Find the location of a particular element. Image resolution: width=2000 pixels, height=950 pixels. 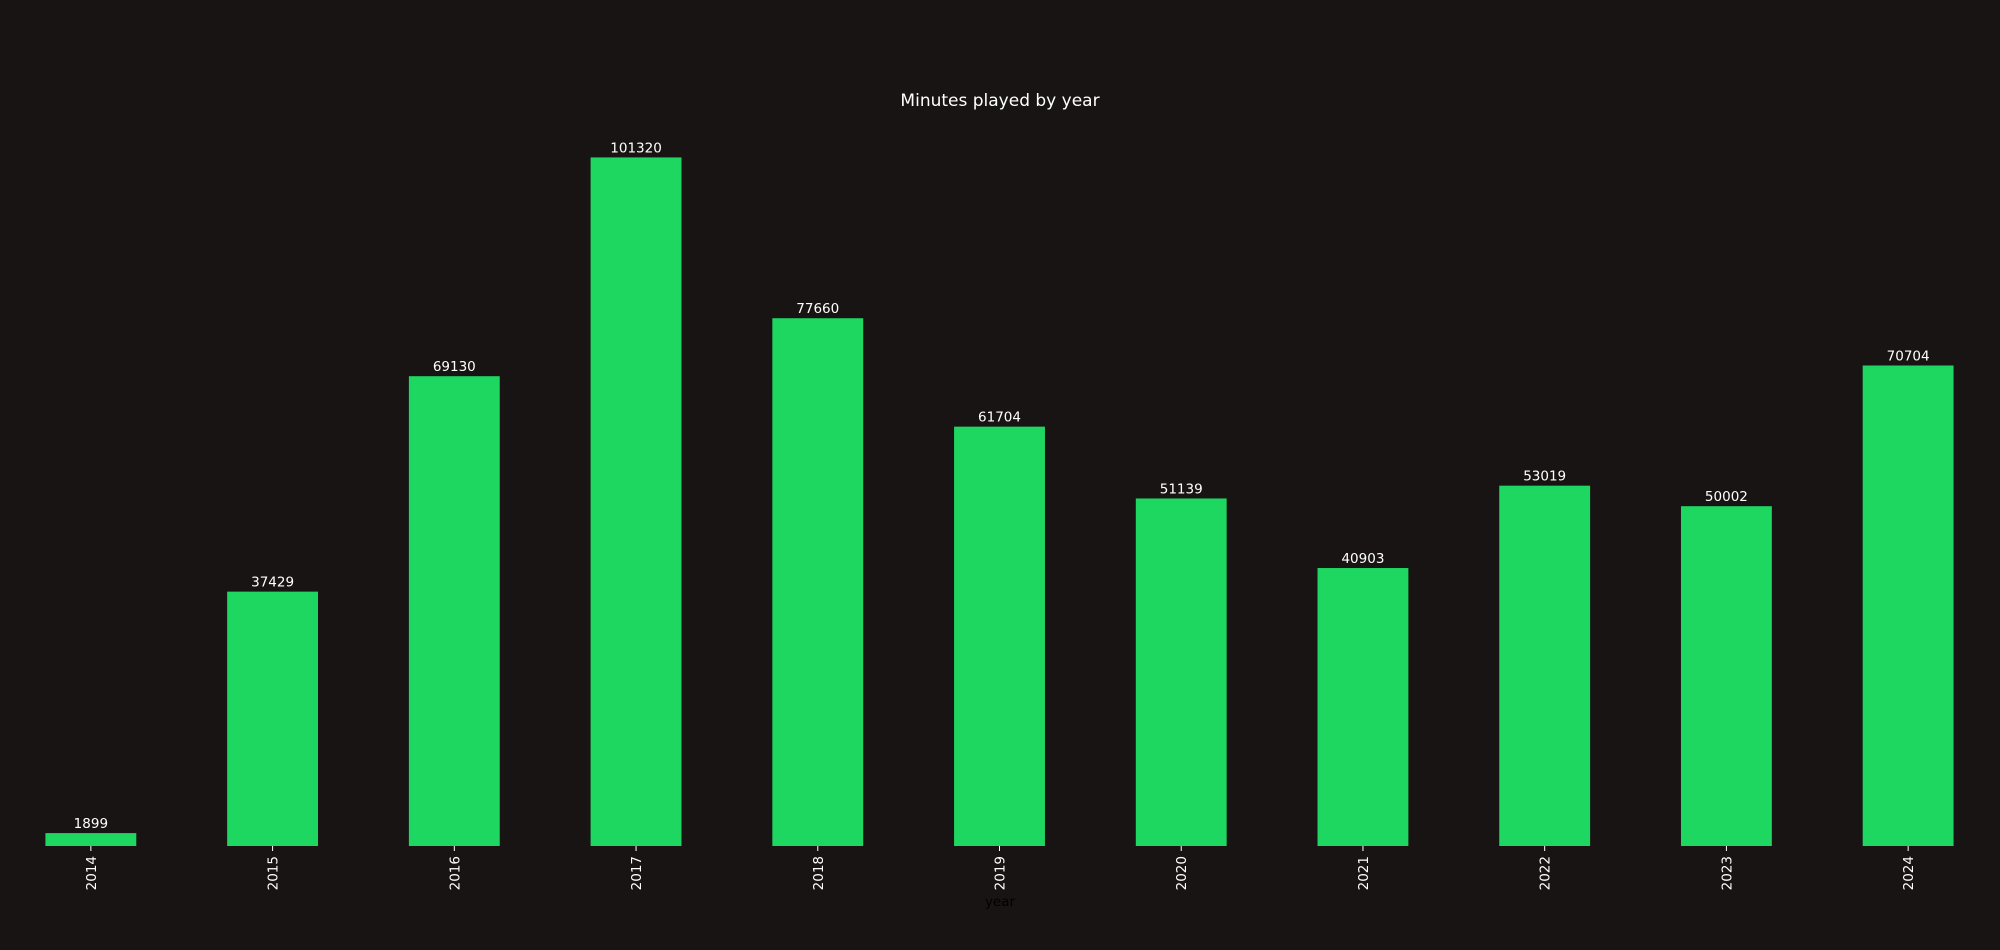

data-label-2014: 1899 is located at coordinates (91, 824).